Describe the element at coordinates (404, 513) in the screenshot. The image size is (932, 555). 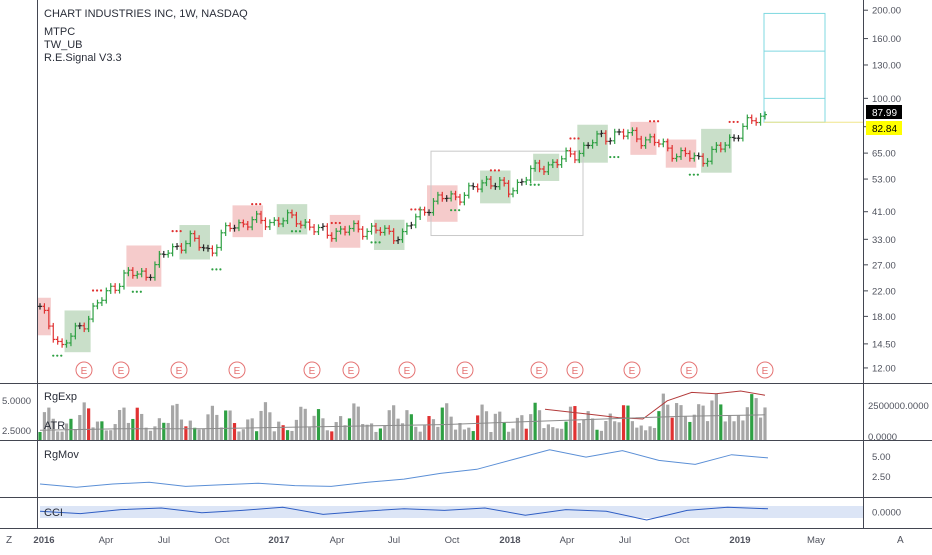
I see `cci-line` at that location.